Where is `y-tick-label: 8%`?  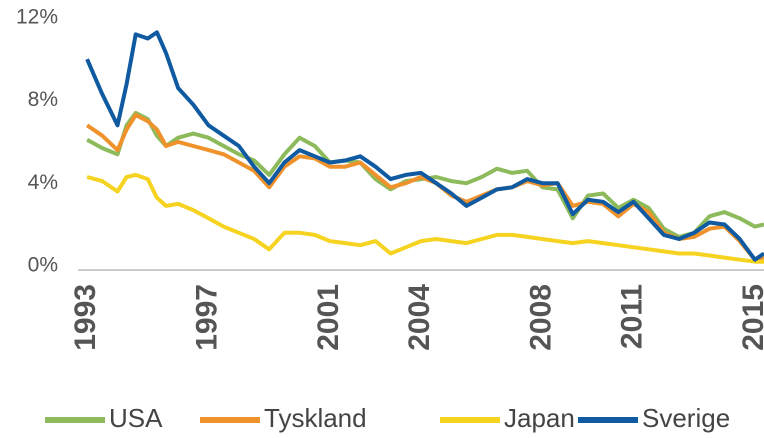 y-tick-label: 8% is located at coordinates (43, 99).